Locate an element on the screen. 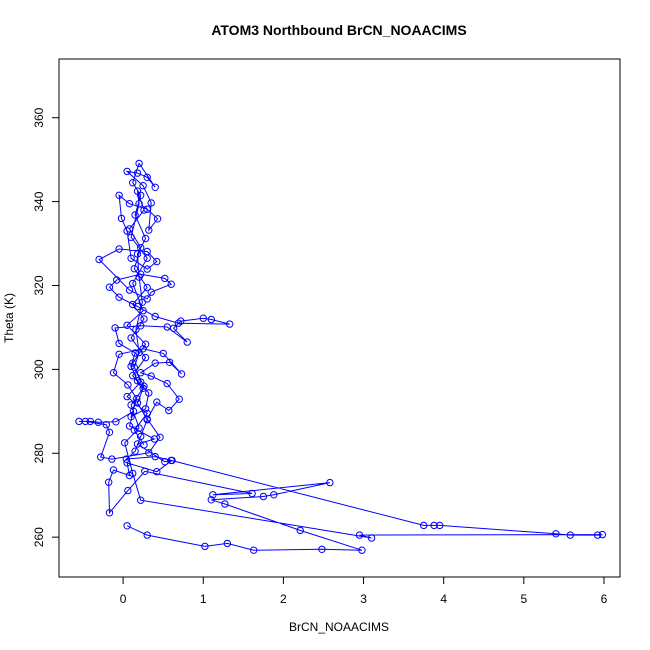  y-tick-label: 260 is located at coordinates (39, 537).